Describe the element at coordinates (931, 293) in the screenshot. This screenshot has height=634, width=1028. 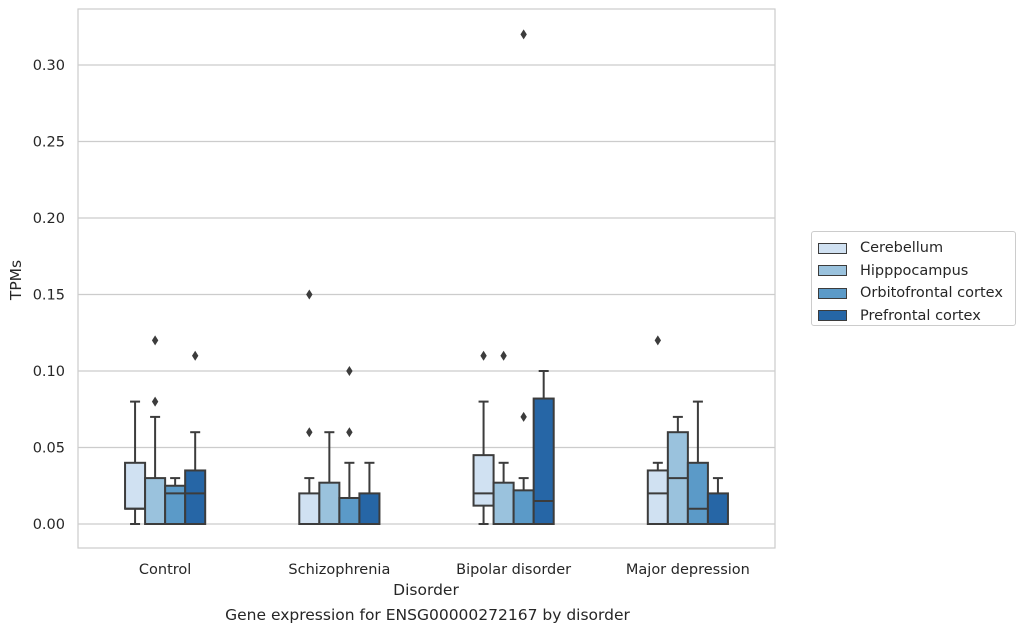
I see `legend-label: Orbitofrontal cortex` at that location.